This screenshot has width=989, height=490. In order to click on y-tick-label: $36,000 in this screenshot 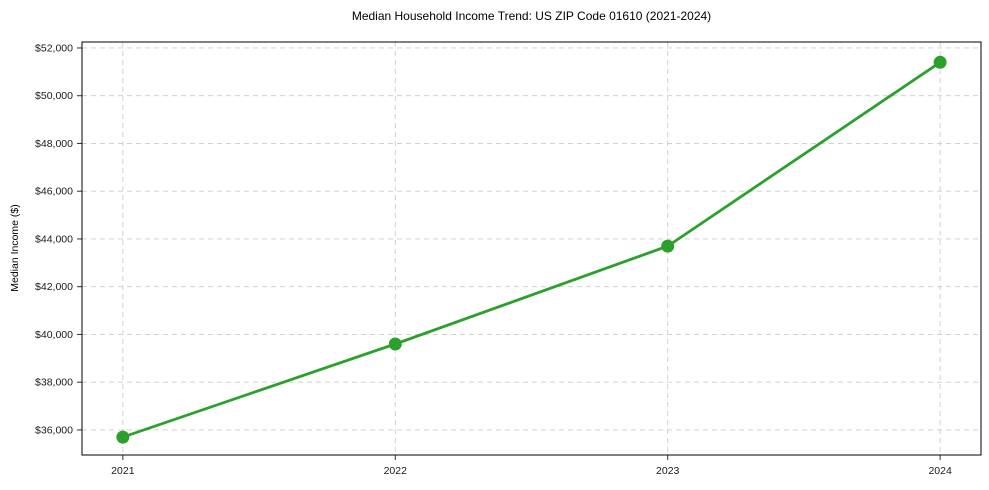, I will do `click(54, 430)`.